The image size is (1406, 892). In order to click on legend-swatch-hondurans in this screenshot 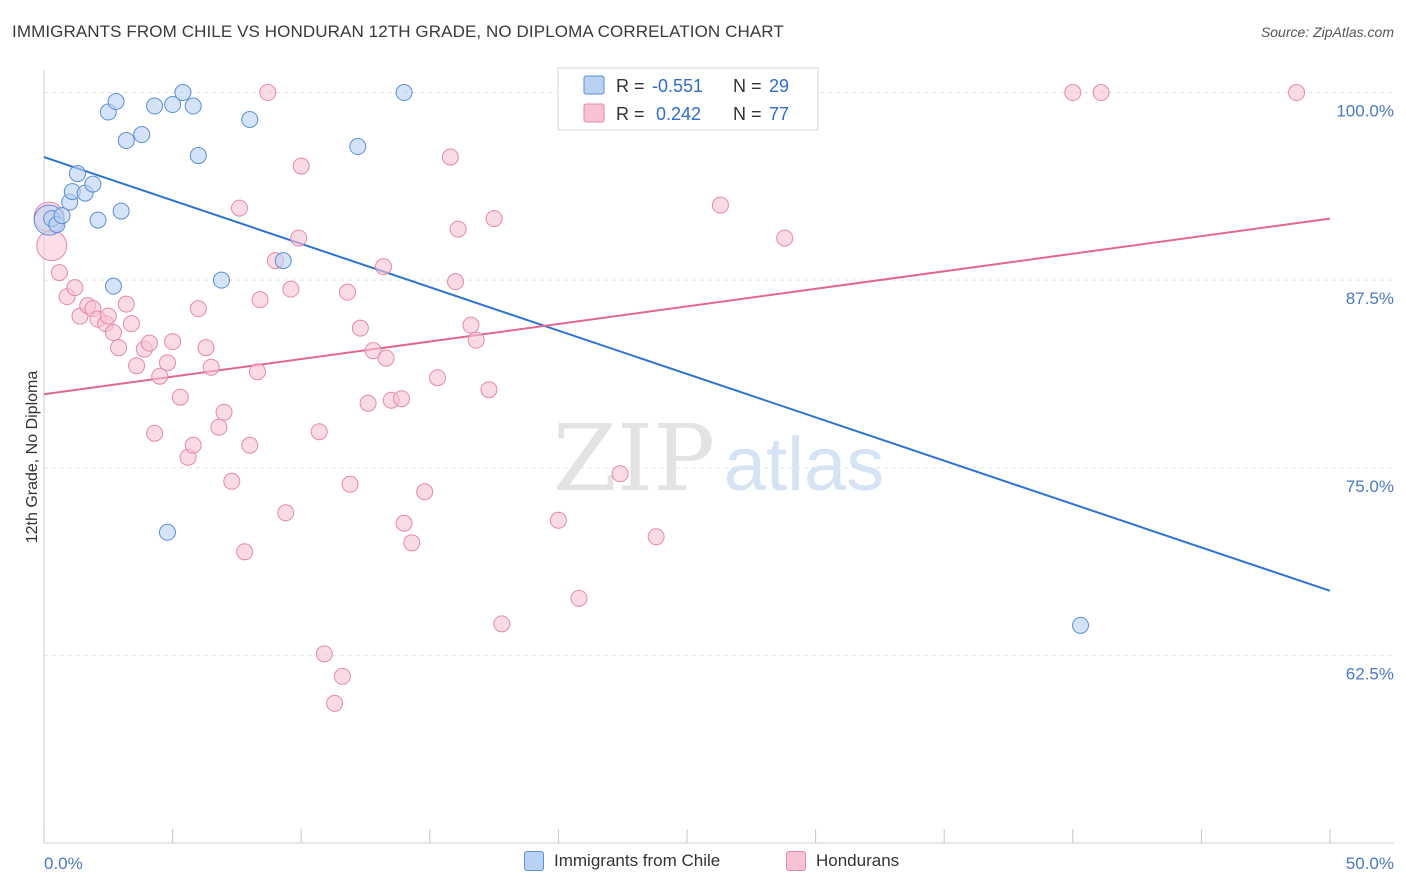, I will do `click(594, 113)`.